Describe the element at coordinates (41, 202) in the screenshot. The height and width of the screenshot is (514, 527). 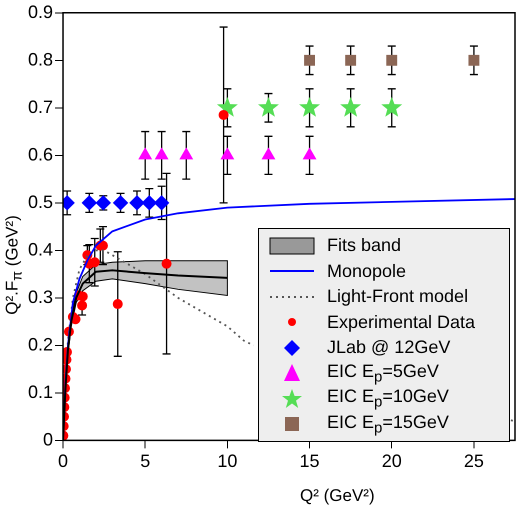
I see `y-tick-label: 0.5` at that location.